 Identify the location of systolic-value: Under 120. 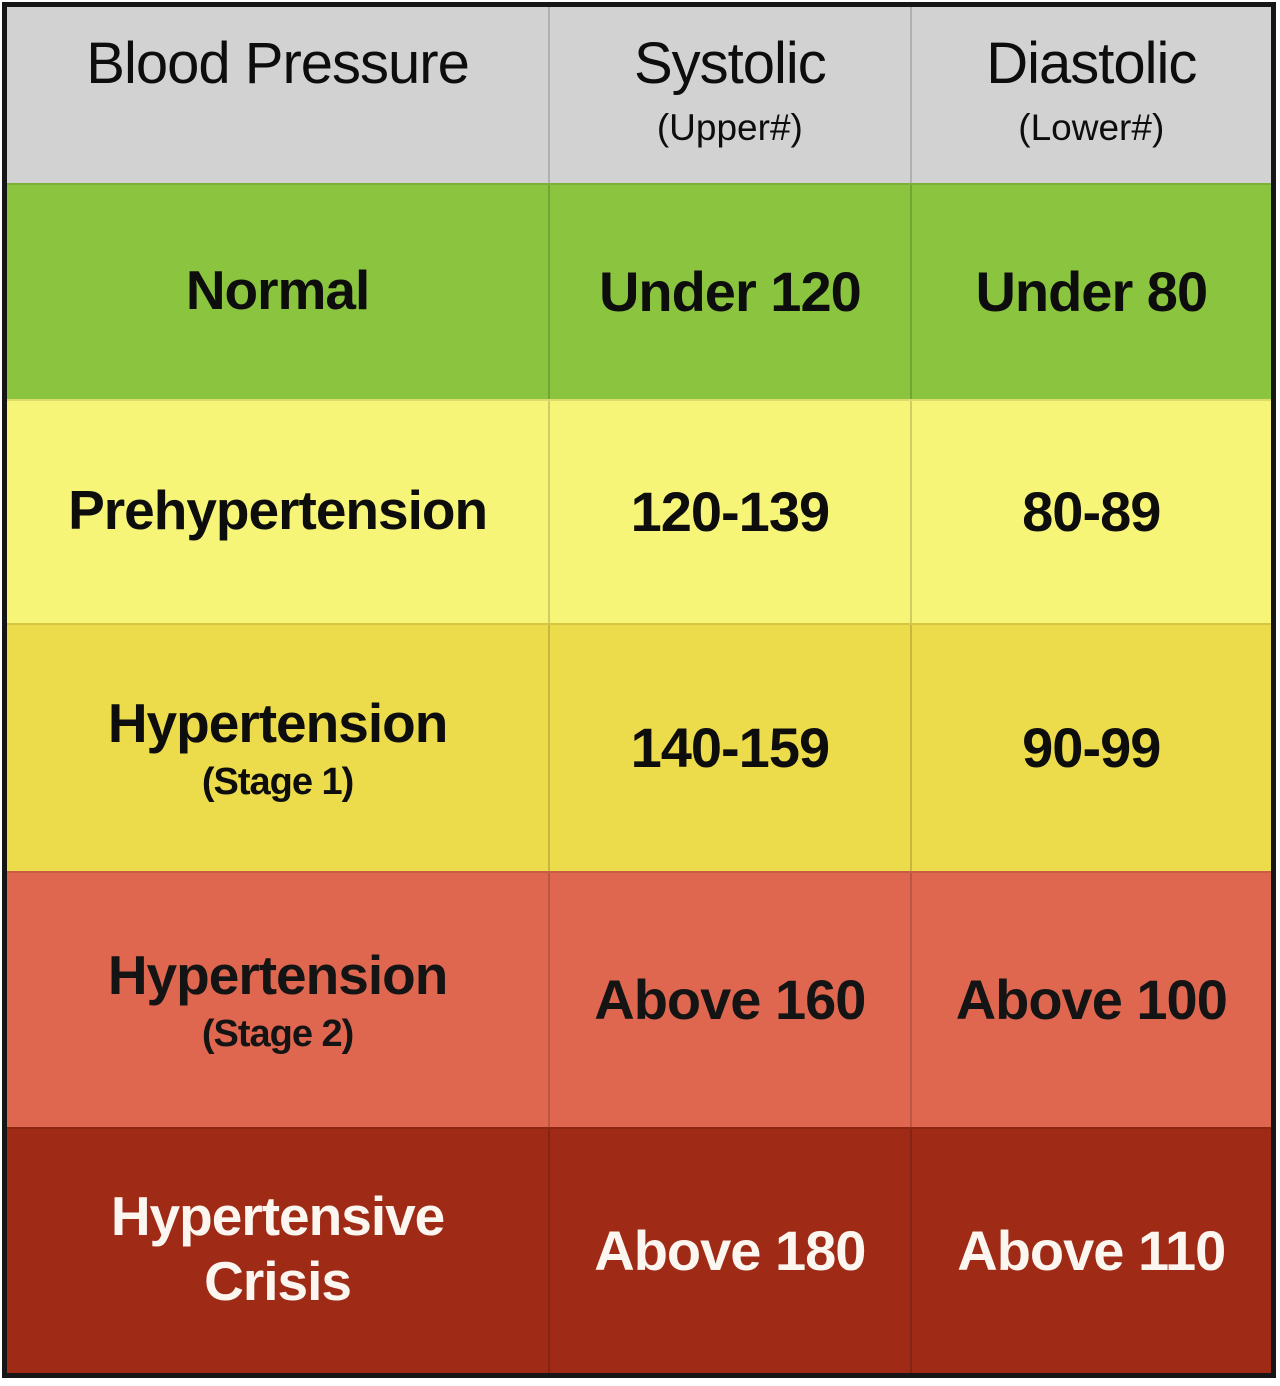
(730, 292).